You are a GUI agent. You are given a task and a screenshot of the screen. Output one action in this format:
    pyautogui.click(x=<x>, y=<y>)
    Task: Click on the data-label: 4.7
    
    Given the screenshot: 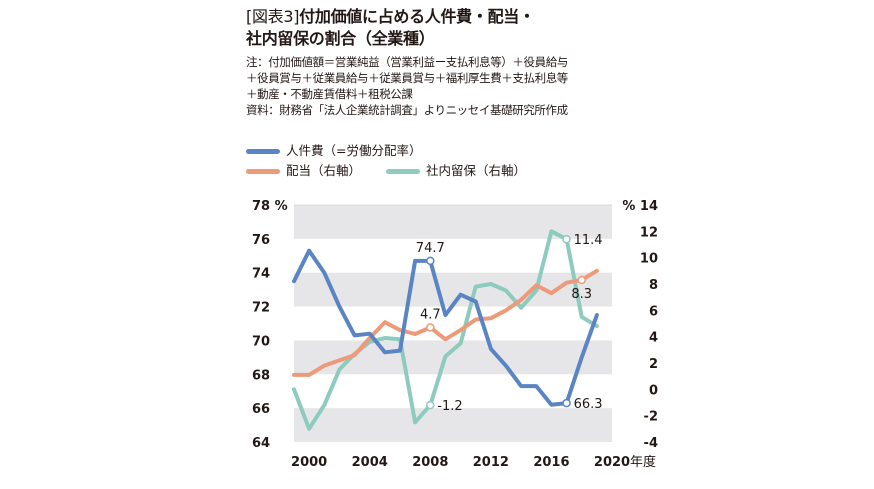 What is the action you would take?
    pyautogui.click(x=430, y=314)
    